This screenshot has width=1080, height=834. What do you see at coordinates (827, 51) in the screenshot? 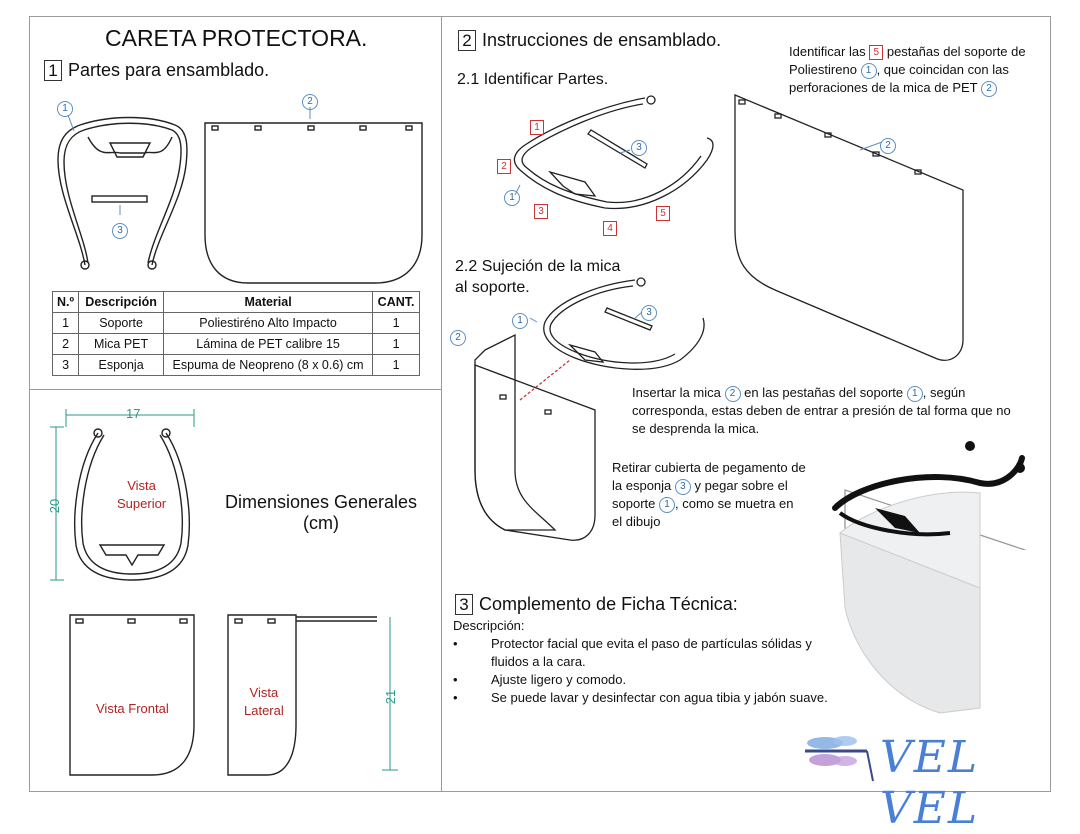
I see `note1-part-a: Identificar las` at bounding box center [827, 51].